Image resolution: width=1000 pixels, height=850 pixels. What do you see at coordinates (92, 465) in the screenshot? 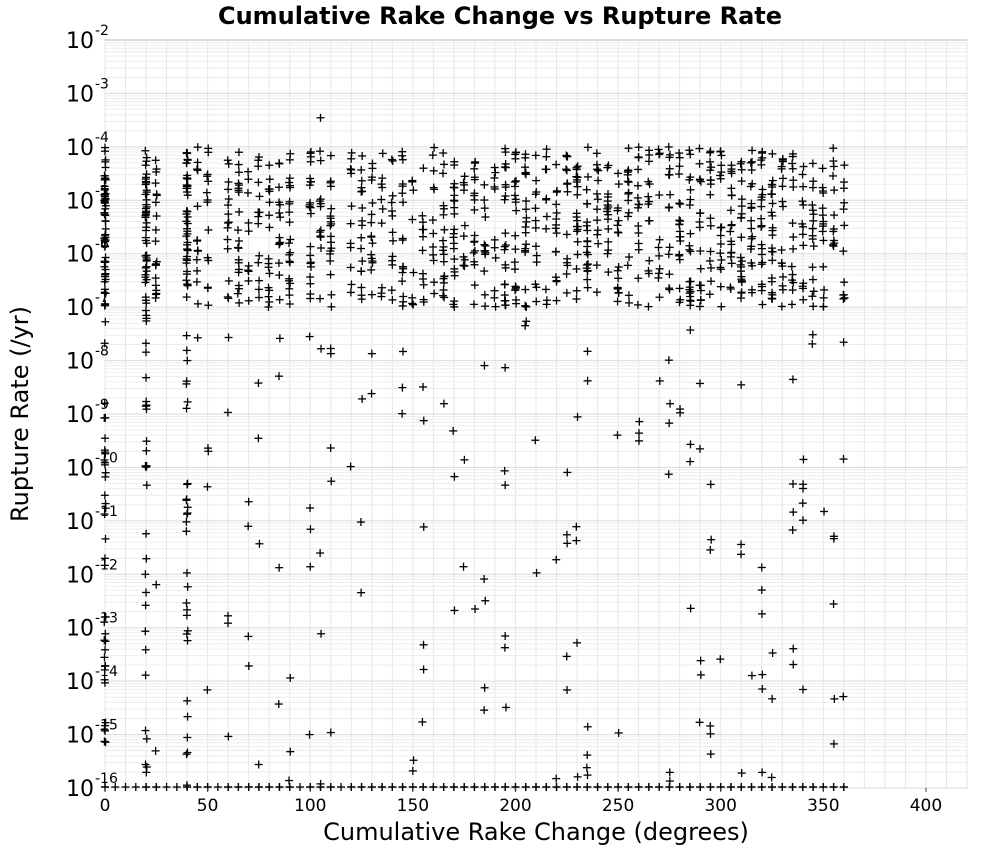
I see `y-tick-label: 10-10` at bounding box center [92, 465].